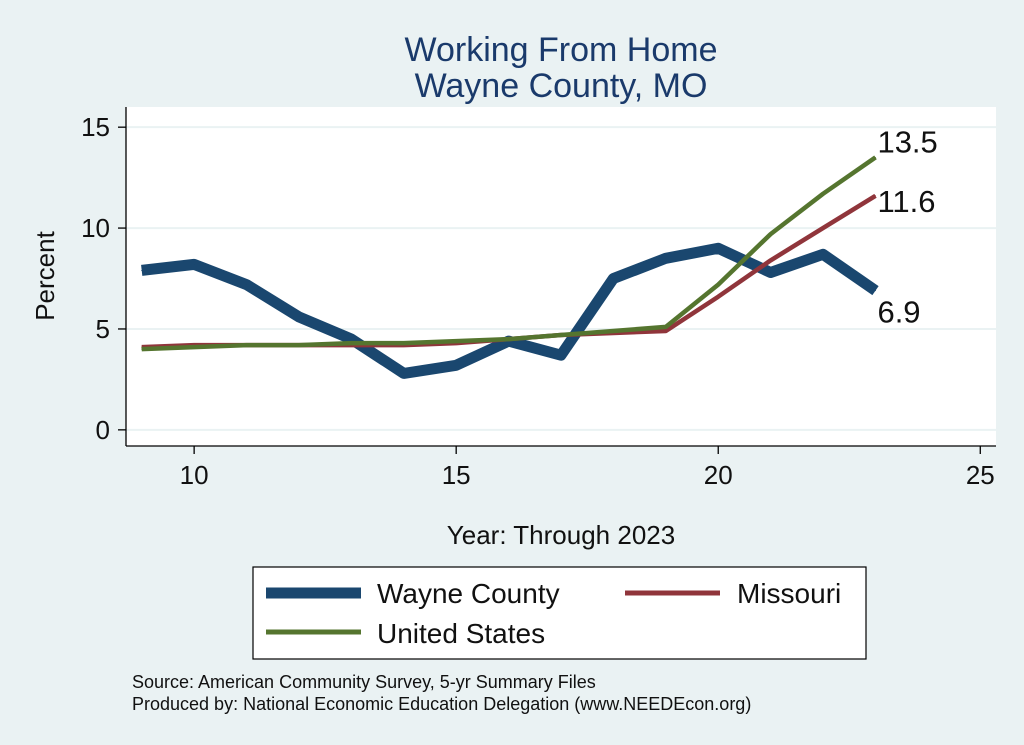  What do you see at coordinates (789, 593) in the screenshot?
I see `legend-label-missouri: Missouri` at bounding box center [789, 593].